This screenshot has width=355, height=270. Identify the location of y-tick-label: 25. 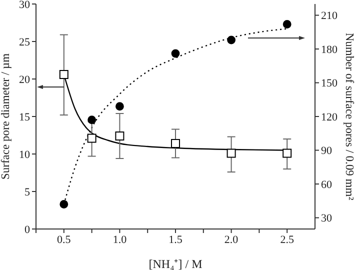
(24, 42).